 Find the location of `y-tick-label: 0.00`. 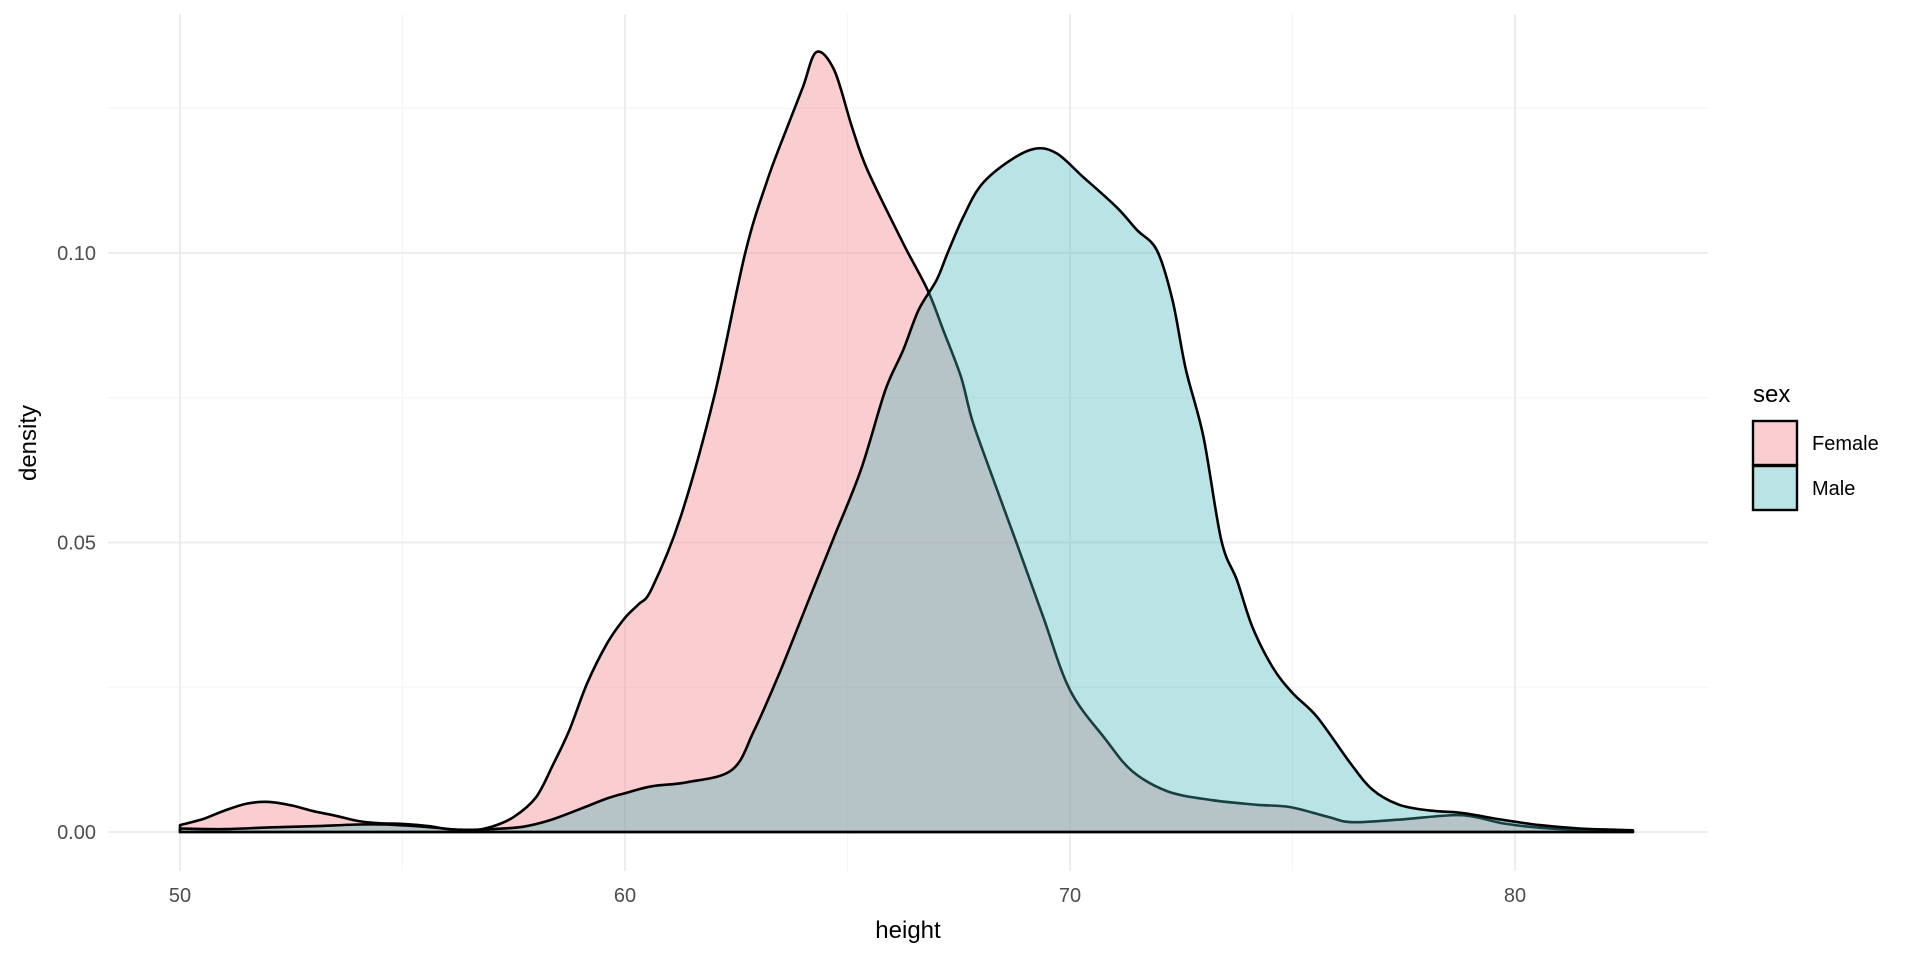

y-tick-label: 0.00 is located at coordinates (76, 833).